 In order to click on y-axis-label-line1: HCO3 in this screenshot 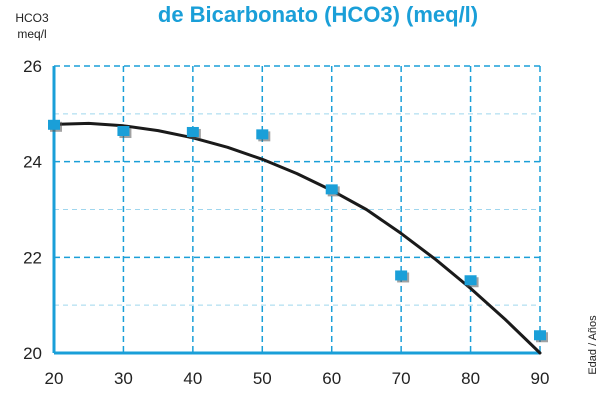, I will do `click(32, 18)`.